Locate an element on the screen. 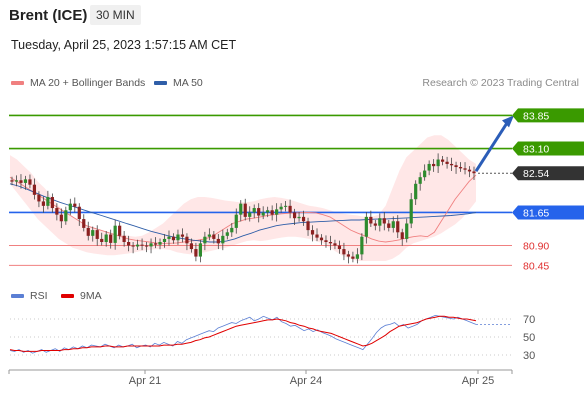 The image size is (588, 400). x-tick-label: Apr 25 is located at coordinates (478, 381).